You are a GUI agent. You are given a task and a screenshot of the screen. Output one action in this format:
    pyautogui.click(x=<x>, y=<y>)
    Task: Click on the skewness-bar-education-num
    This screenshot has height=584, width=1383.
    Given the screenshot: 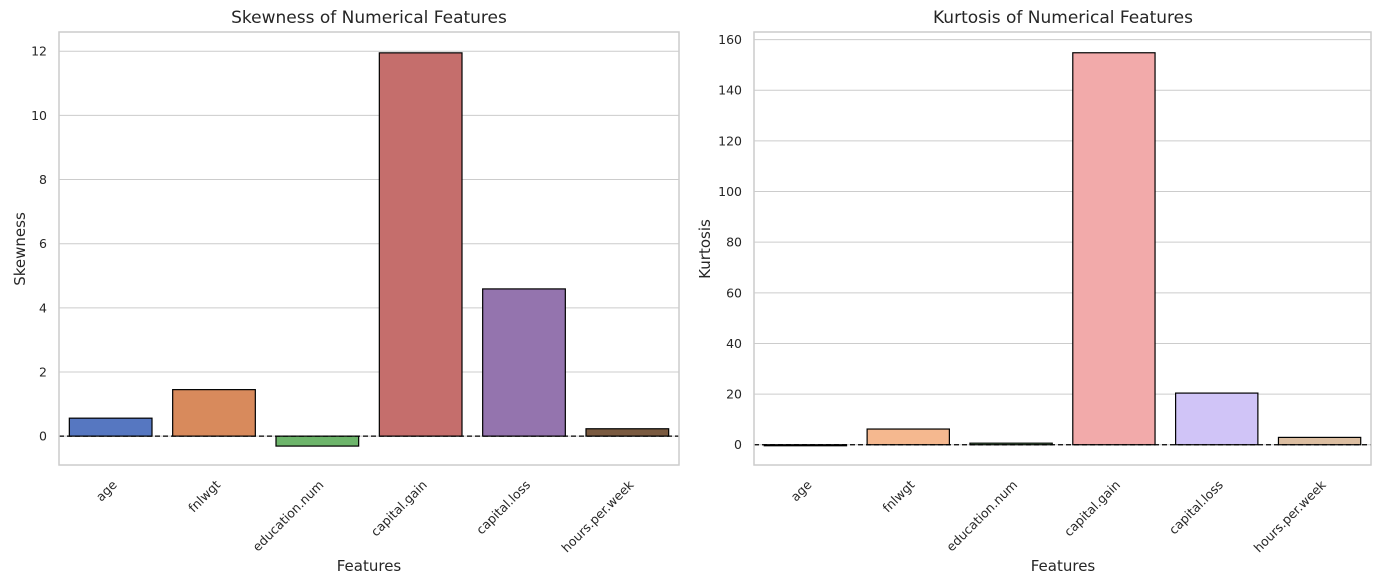 What is the action you would take?
    pyautogui.click(x=317, y=441)
    